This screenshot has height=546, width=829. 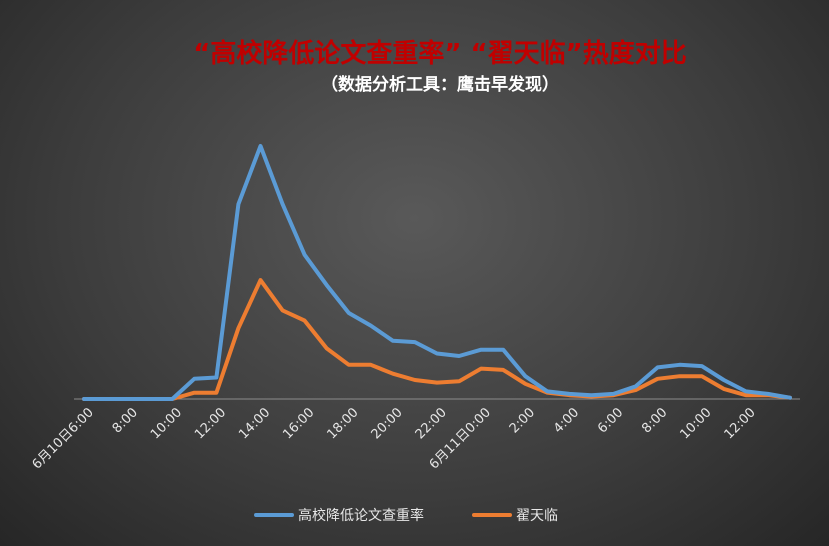 I want to click on legend-label-series-1: 高校降低论文查重率, so click(x=361, y=515).